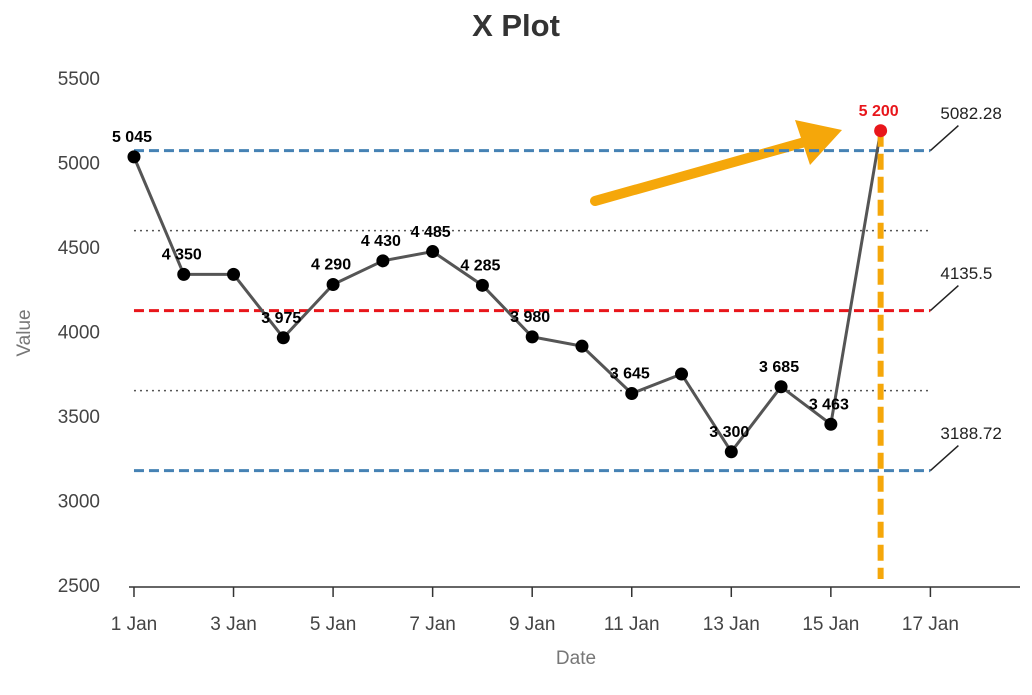 Image resolution: width=1032 pixels, height=695 pixels. I want to click on y-tick-label: 4000, so click(79, 333).